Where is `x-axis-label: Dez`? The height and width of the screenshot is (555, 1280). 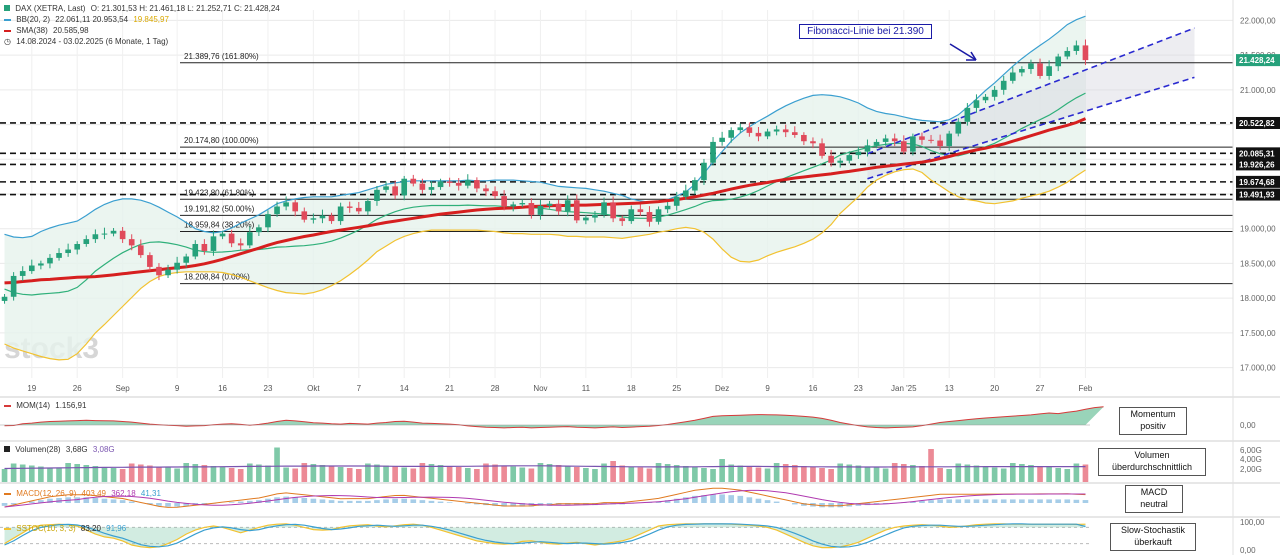
x-axis-label: Dez is located at coordinates (722, 388).